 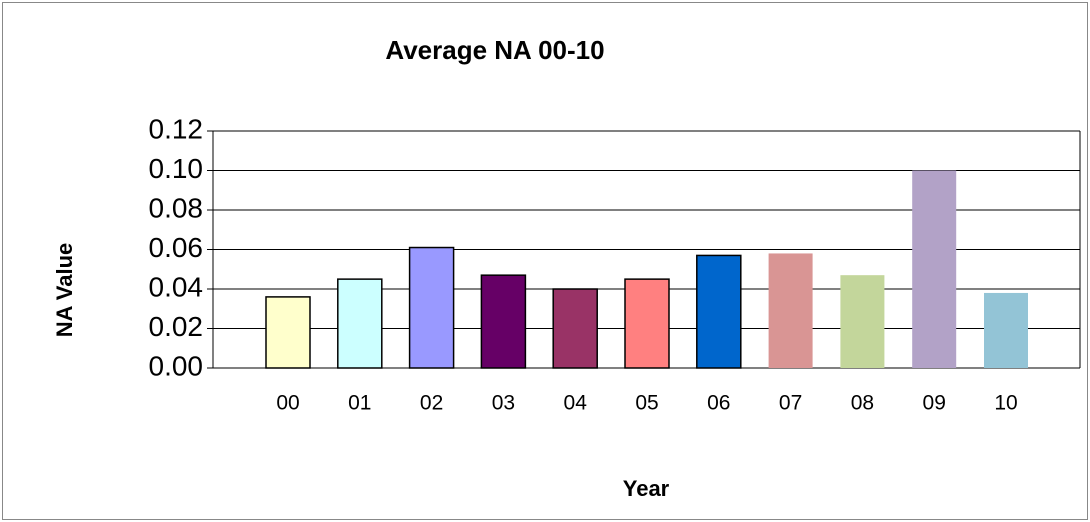 What do you see at coordinates (503, 403) in the screenshot?
I see `x-tick-label: 03` at bounding box center [503, 403].